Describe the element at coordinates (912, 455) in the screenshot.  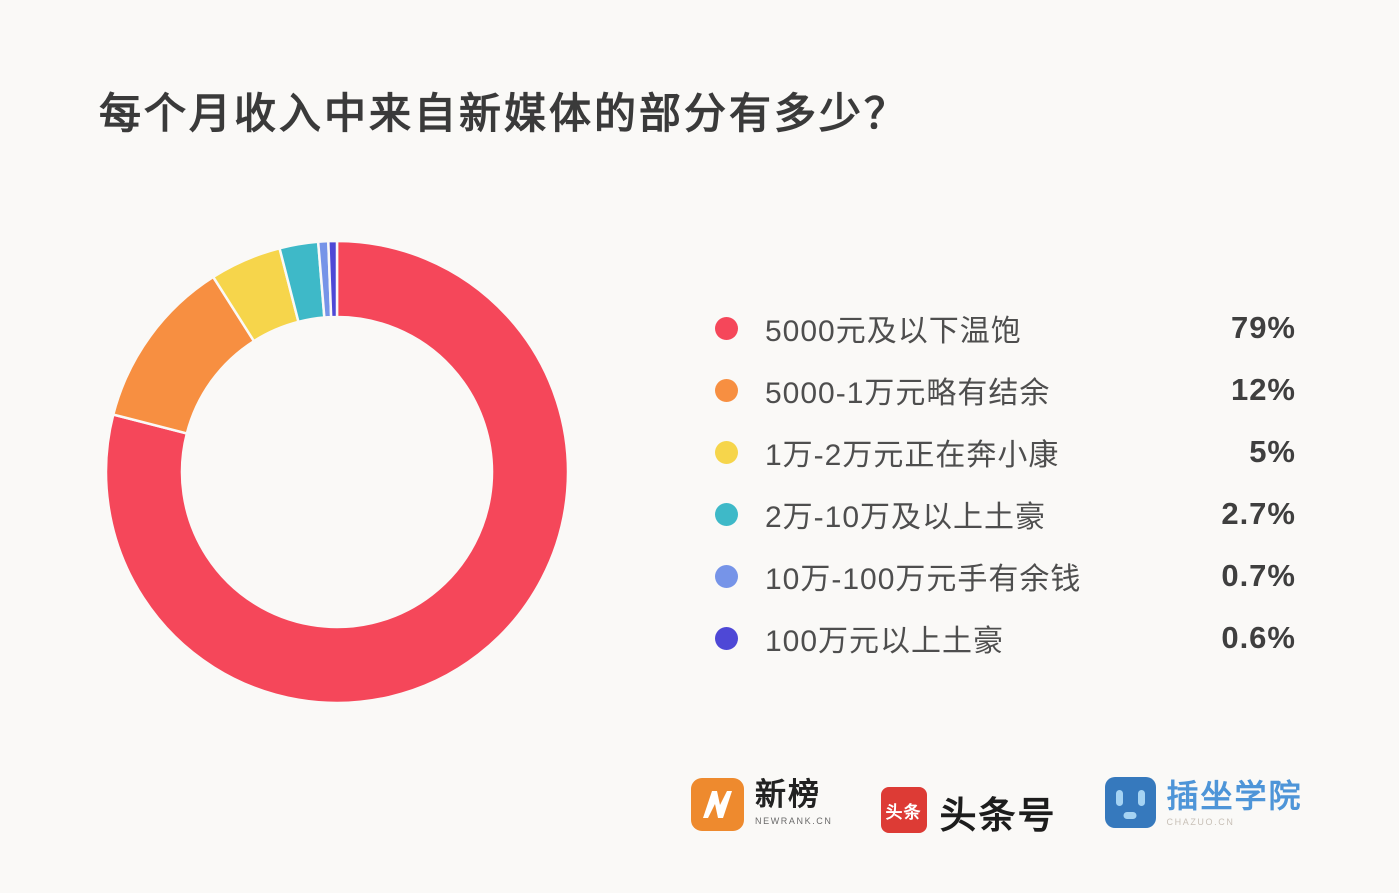
I see `legend-label: 1万-2万元正在奔小康` at that location.